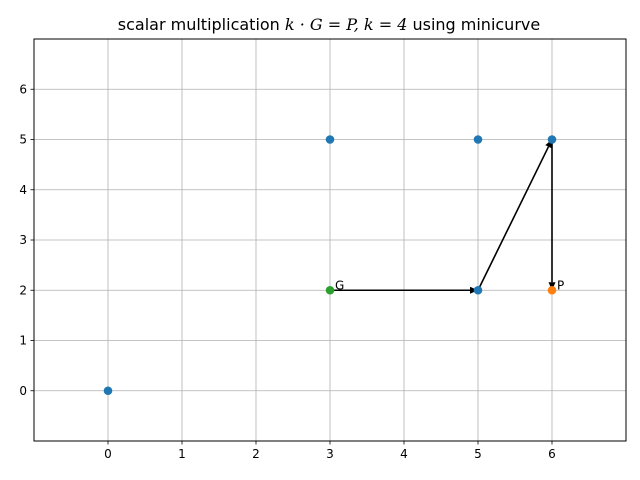 The width and height of the screenshot is (640, 480). What do you see at coordinates (256, 454) in the screenshot?
I see `x-tick-label: 2` at bounding box center [256, 454].